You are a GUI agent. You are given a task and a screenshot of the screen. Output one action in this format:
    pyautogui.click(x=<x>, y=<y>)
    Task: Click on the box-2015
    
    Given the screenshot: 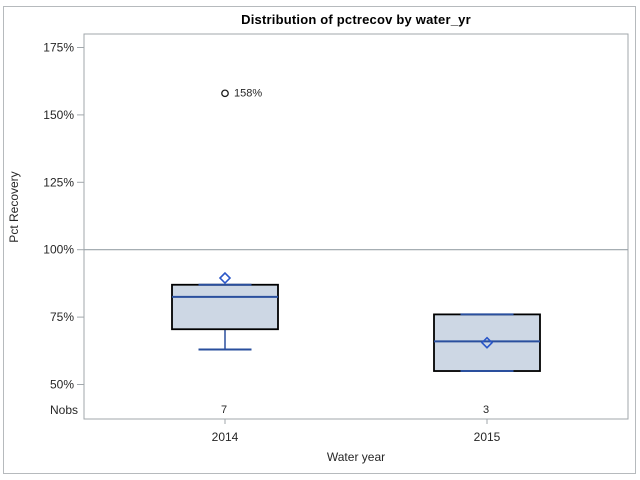 What is the action you would take?
    pyautogui.click(x=487, y=342)
    